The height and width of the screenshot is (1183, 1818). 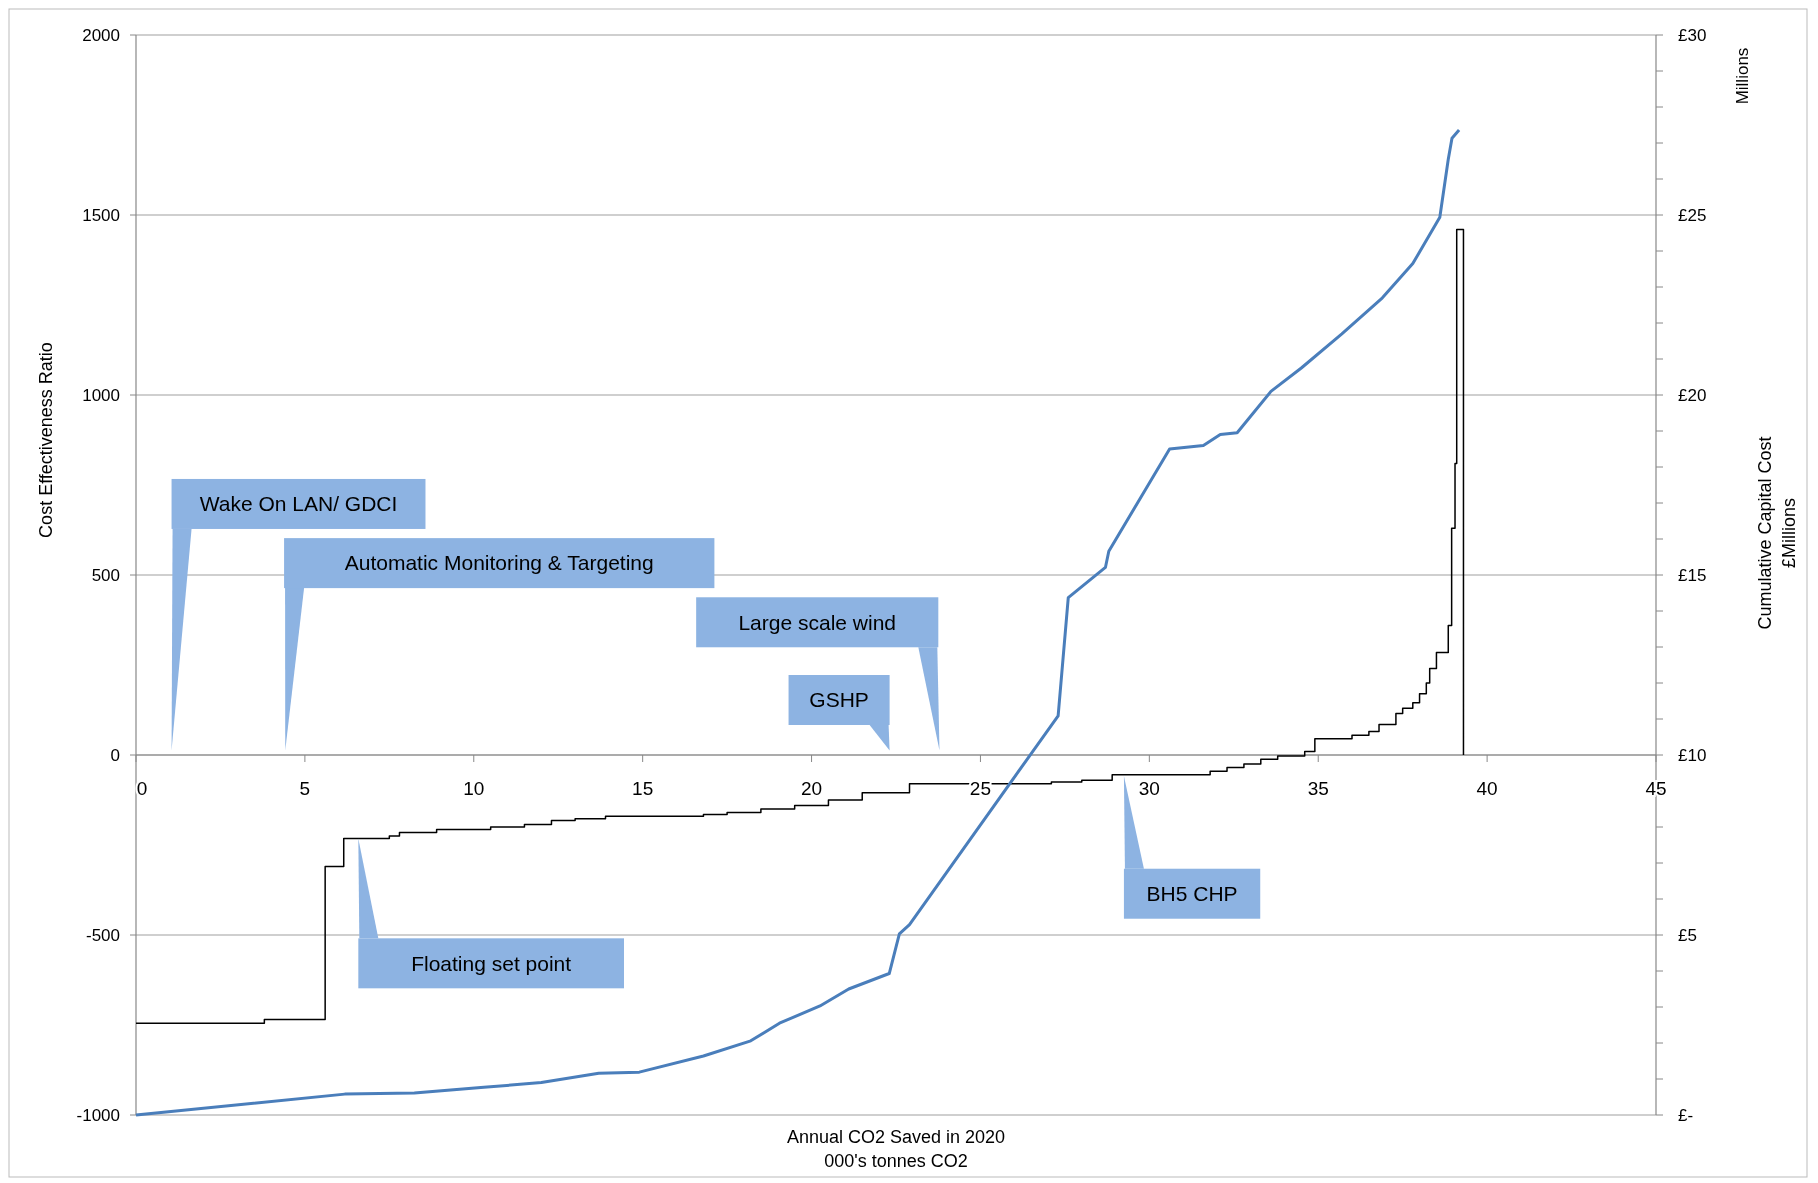 What do you see at coordinates (1687, 935) in the screenshot?
I see `y2-tick-label: £5` at bounding box center [1687, 935].